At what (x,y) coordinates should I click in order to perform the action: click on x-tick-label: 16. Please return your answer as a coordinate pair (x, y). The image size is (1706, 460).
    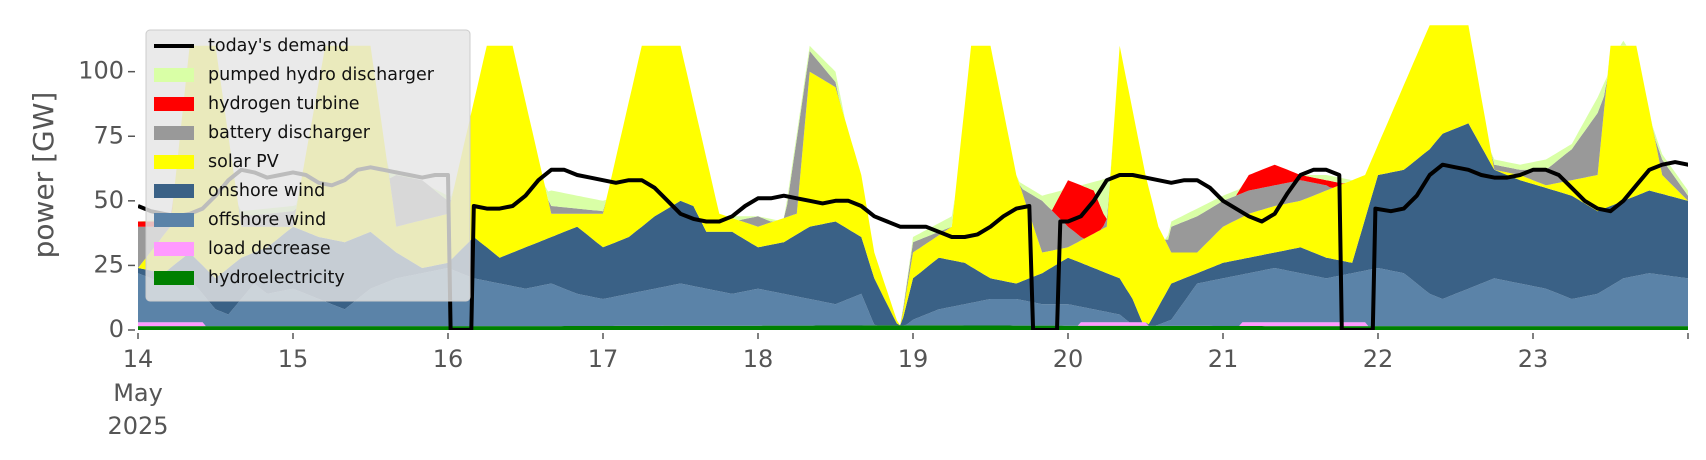
    Looking at the image, I should click on (448, 359).